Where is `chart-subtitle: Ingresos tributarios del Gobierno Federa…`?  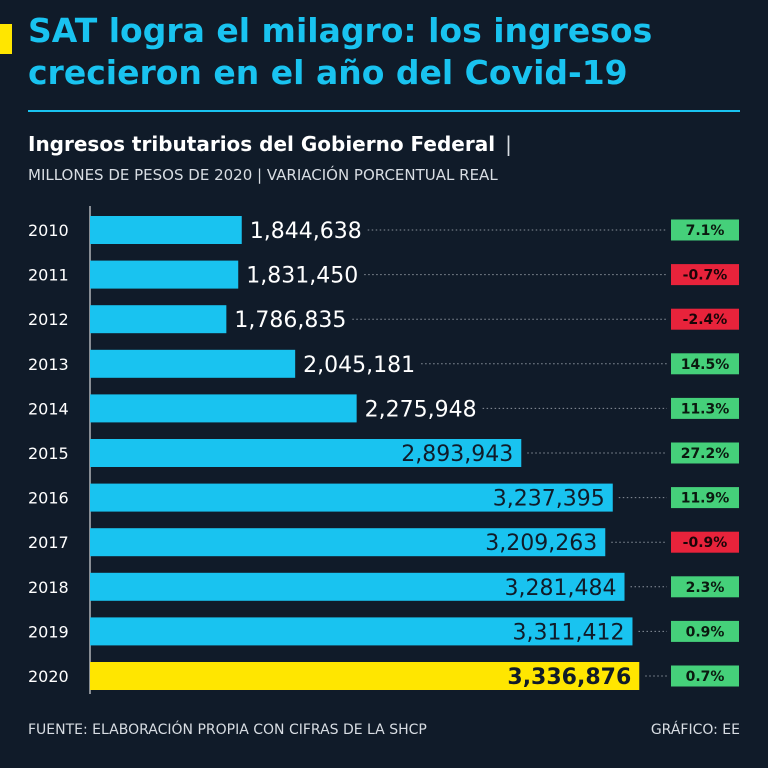
chart-subtitle: Ingresos tributarios del Gobierno Federa… is located at coordinates (270, 144).